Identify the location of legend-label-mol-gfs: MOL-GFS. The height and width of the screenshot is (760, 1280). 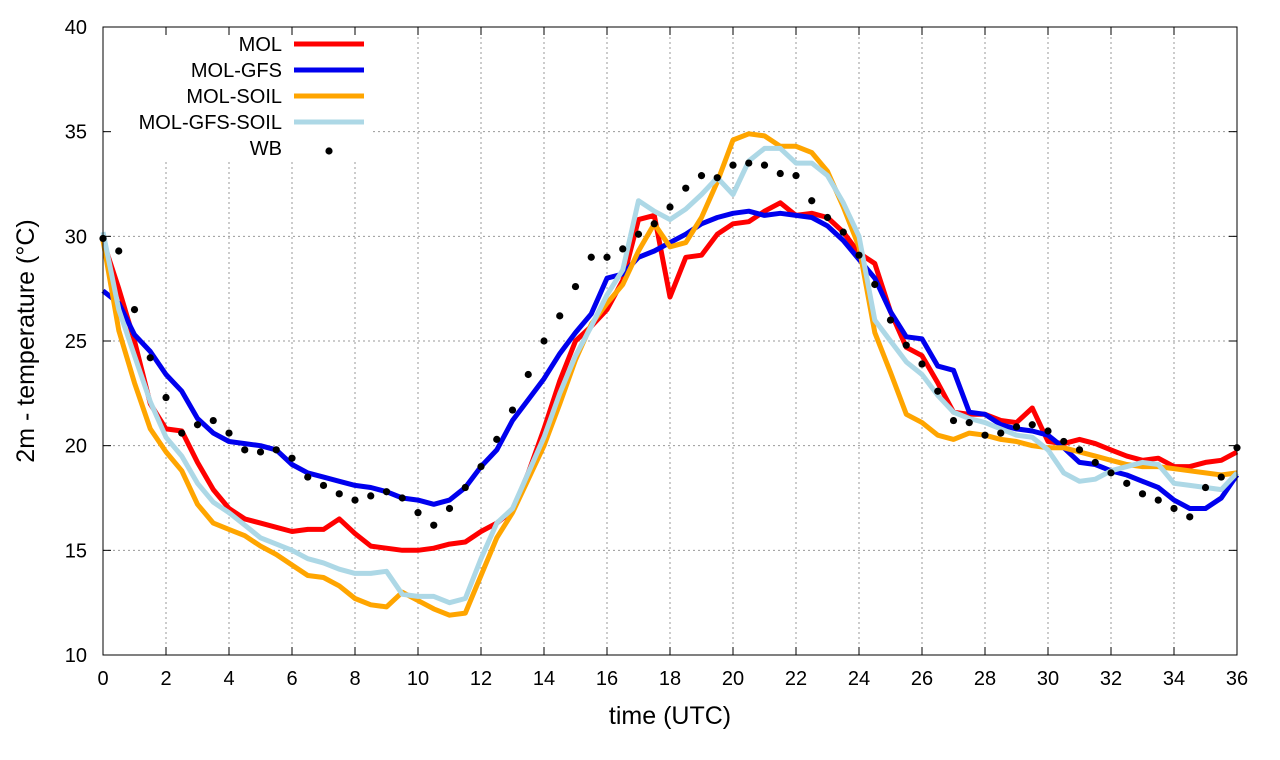
(236, 71).